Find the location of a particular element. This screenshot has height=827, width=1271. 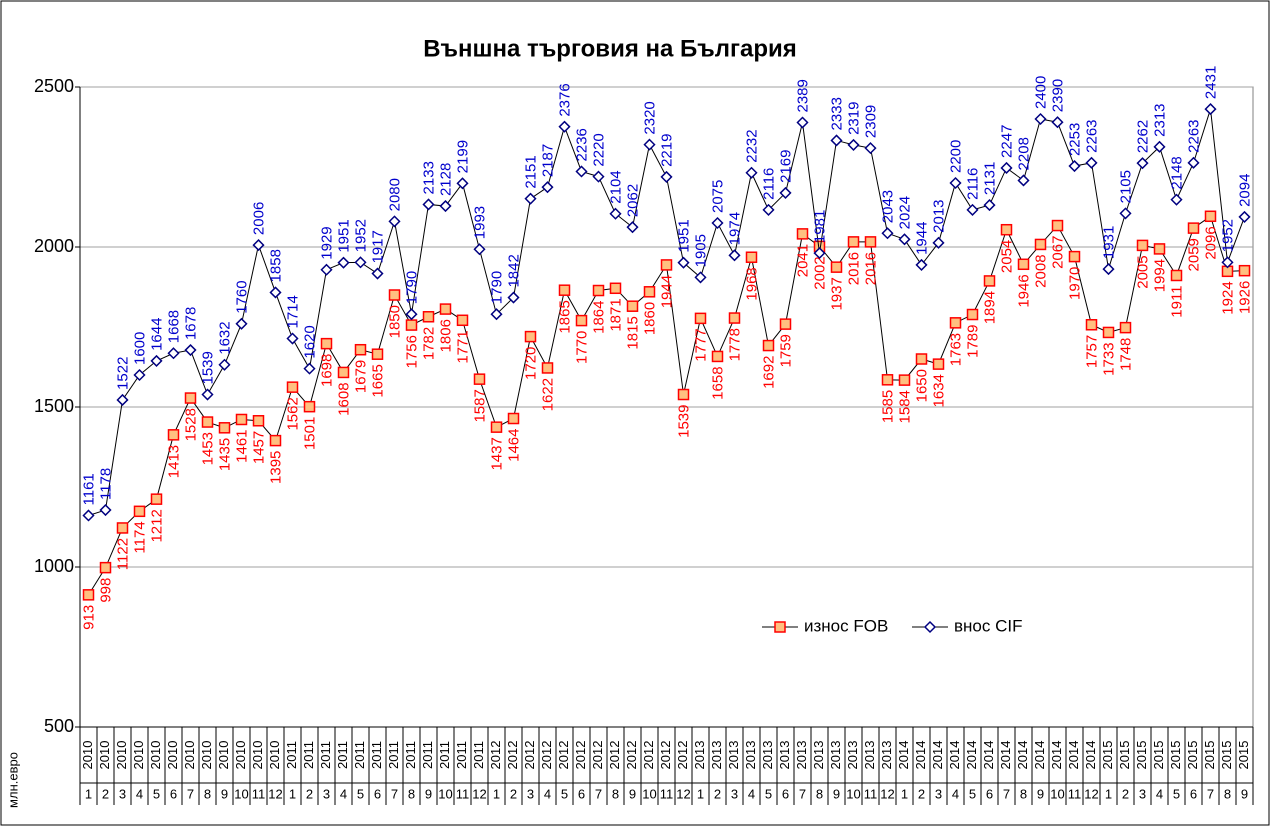

x-month-label: 1 is located at coordinates (904, 793).